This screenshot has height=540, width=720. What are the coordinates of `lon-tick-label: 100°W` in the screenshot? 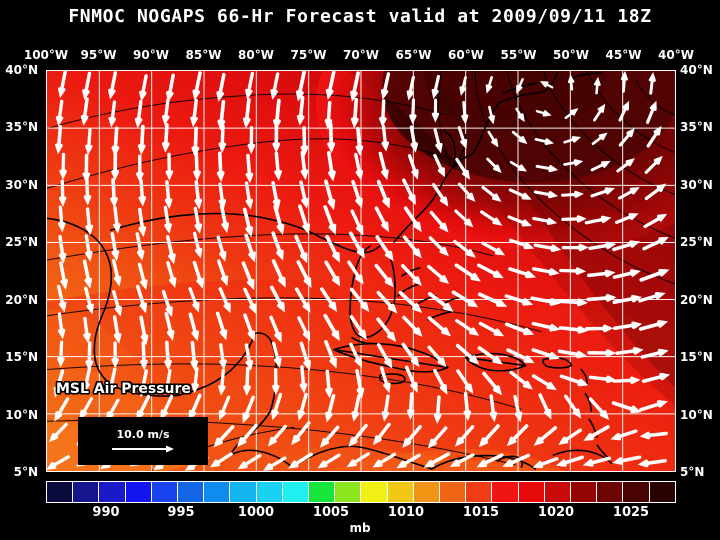 It's located at (46, 55).